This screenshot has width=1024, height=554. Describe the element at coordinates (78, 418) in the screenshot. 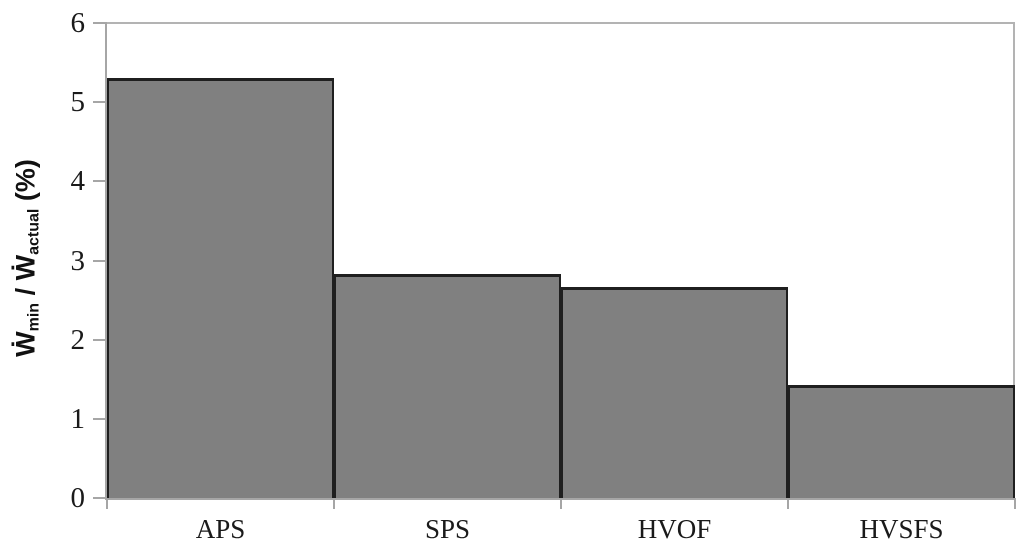

I see `y-tick-label-1: 1` at that location.